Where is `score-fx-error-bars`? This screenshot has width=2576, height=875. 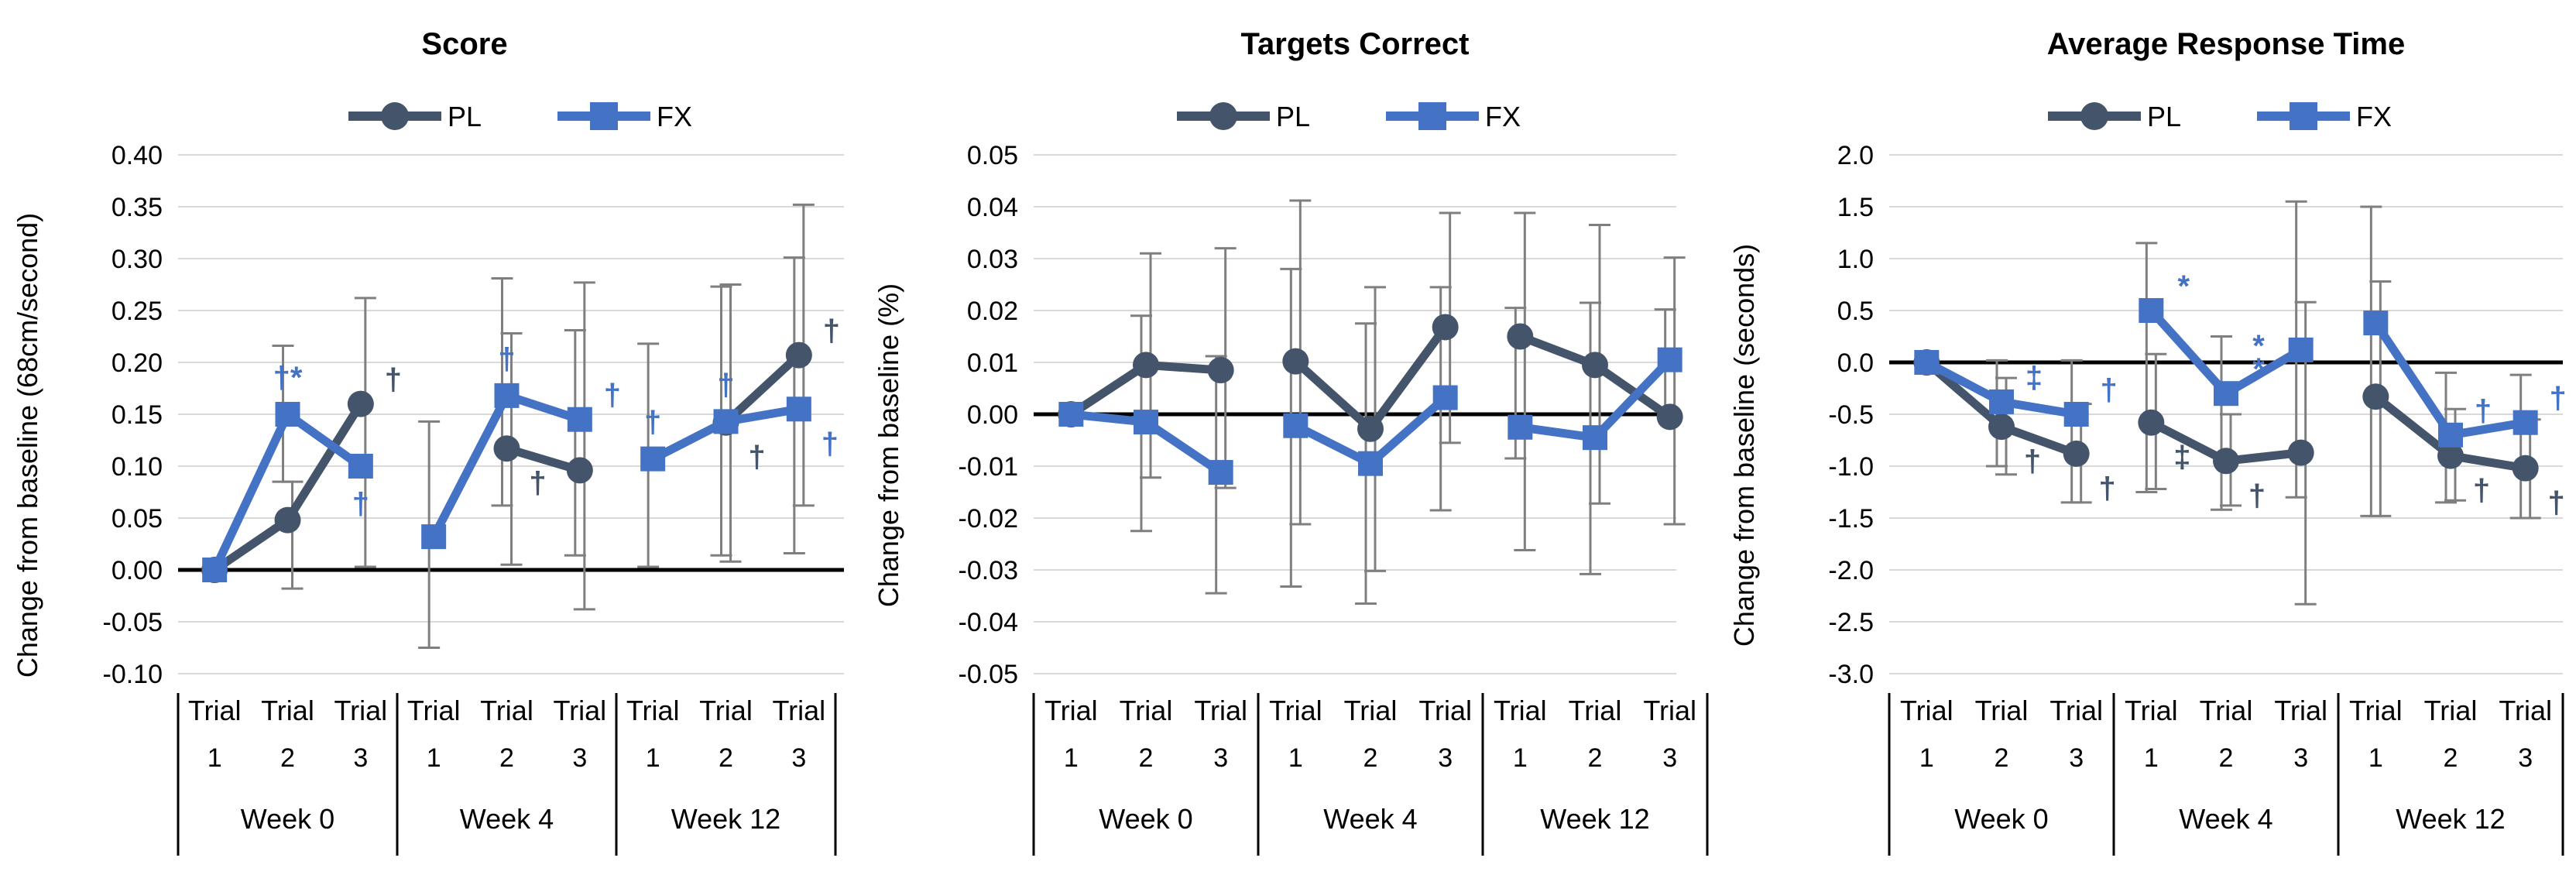 score-fx-error-bars is located at coordinates (538, 452).